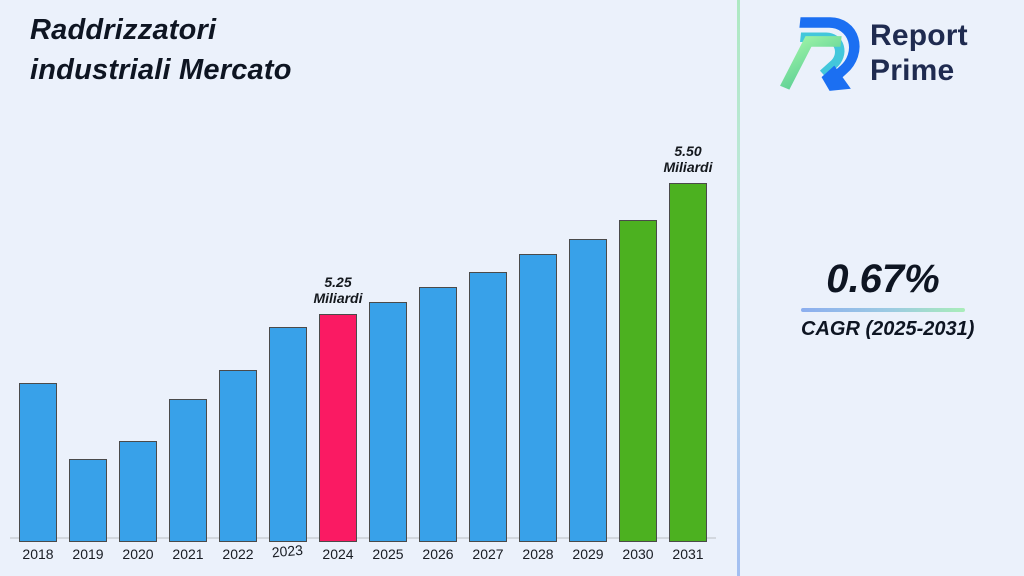 The width and height of the screenshot is (1024, 576). Describe the element at coordinates (188, 470) in the screenshot. I see `bar-2021` at that location.